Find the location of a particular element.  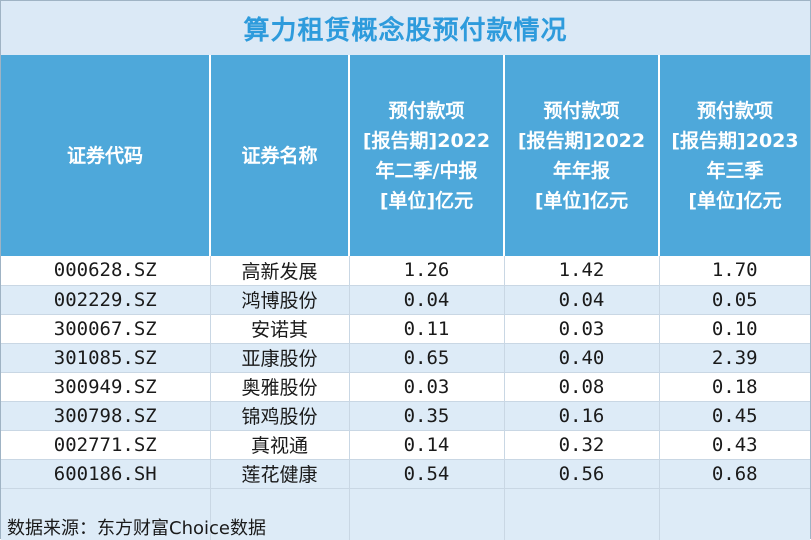

table-row: 300949.SZ 奥雅股份 0.03 0.08 0.18 is located at coordinates (405, 387).